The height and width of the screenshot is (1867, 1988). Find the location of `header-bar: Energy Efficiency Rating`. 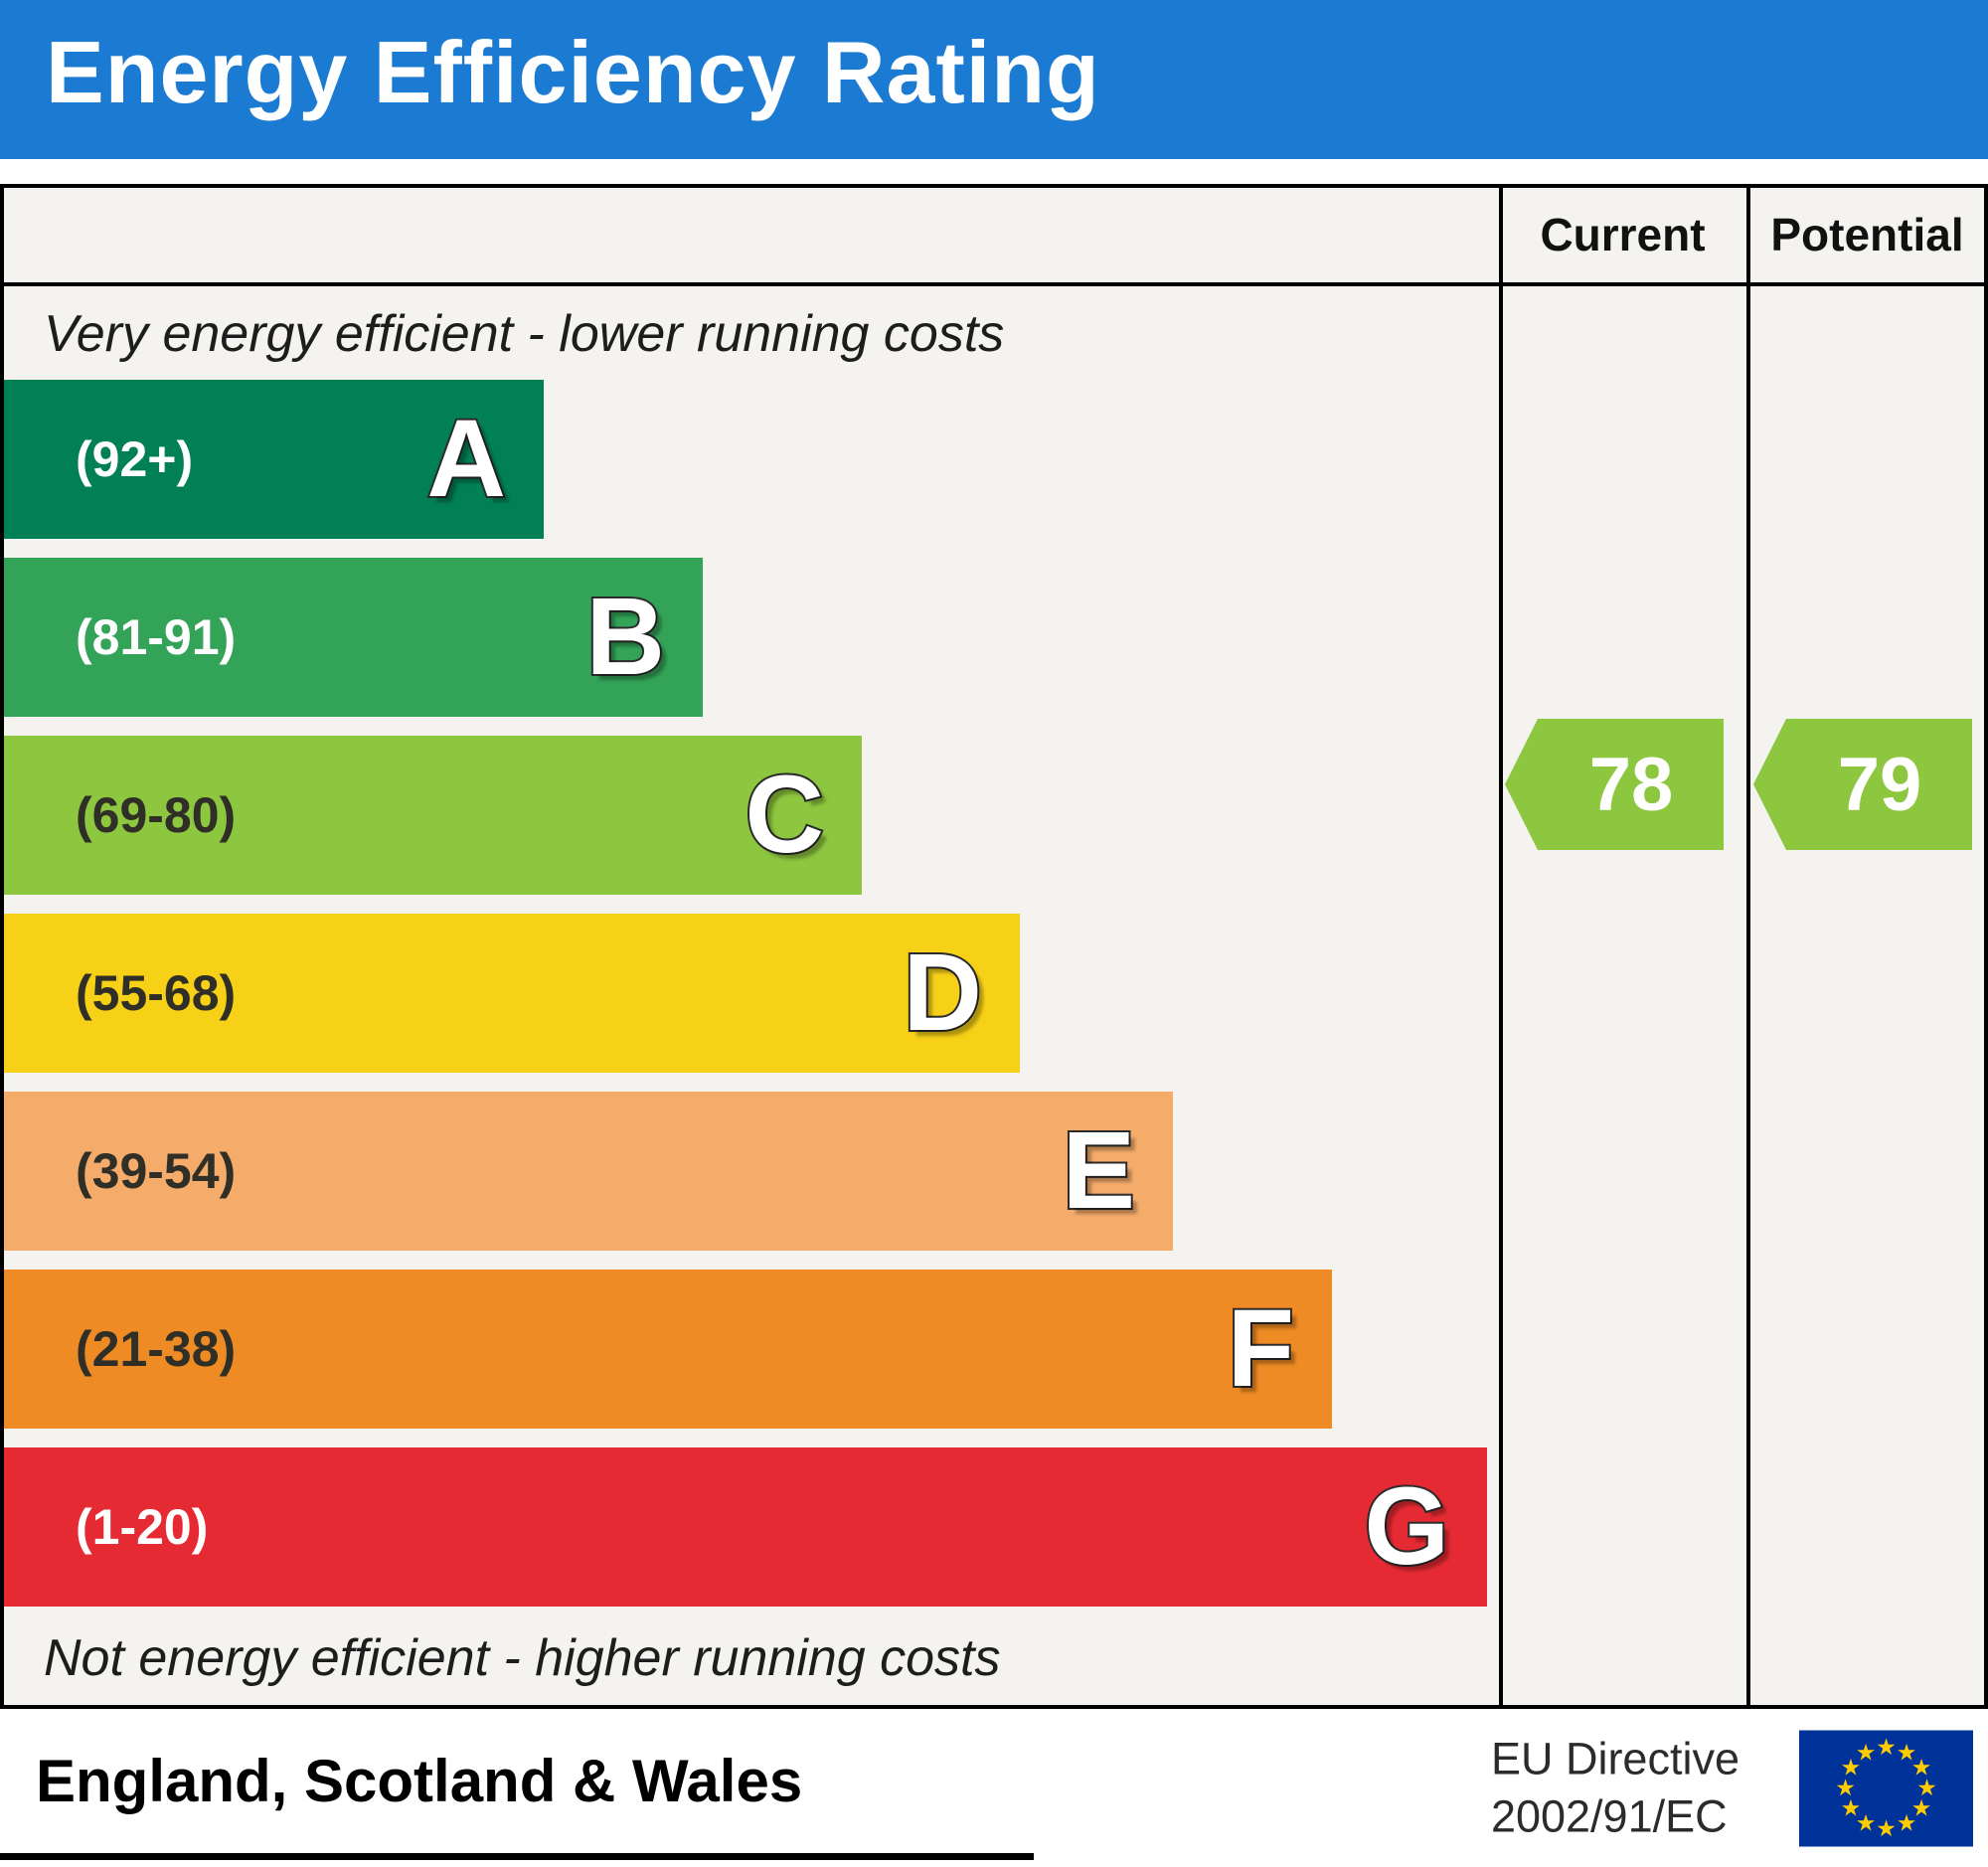

header-bar: Energy Efficiency Rating is located at coordinates (994, 79).